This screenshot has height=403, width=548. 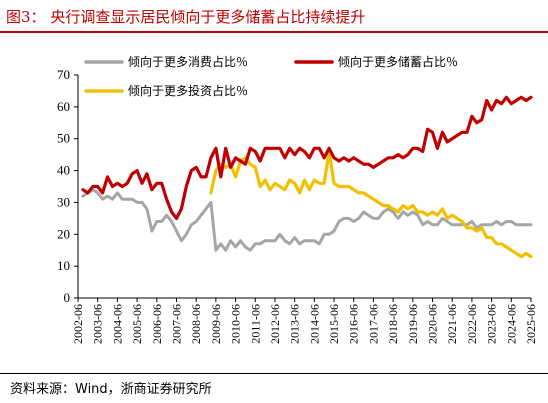 I want to click on figure-title: 央行调查显示居民倾向于更多储蓄占比持续提升, so click(x=208, y=17).